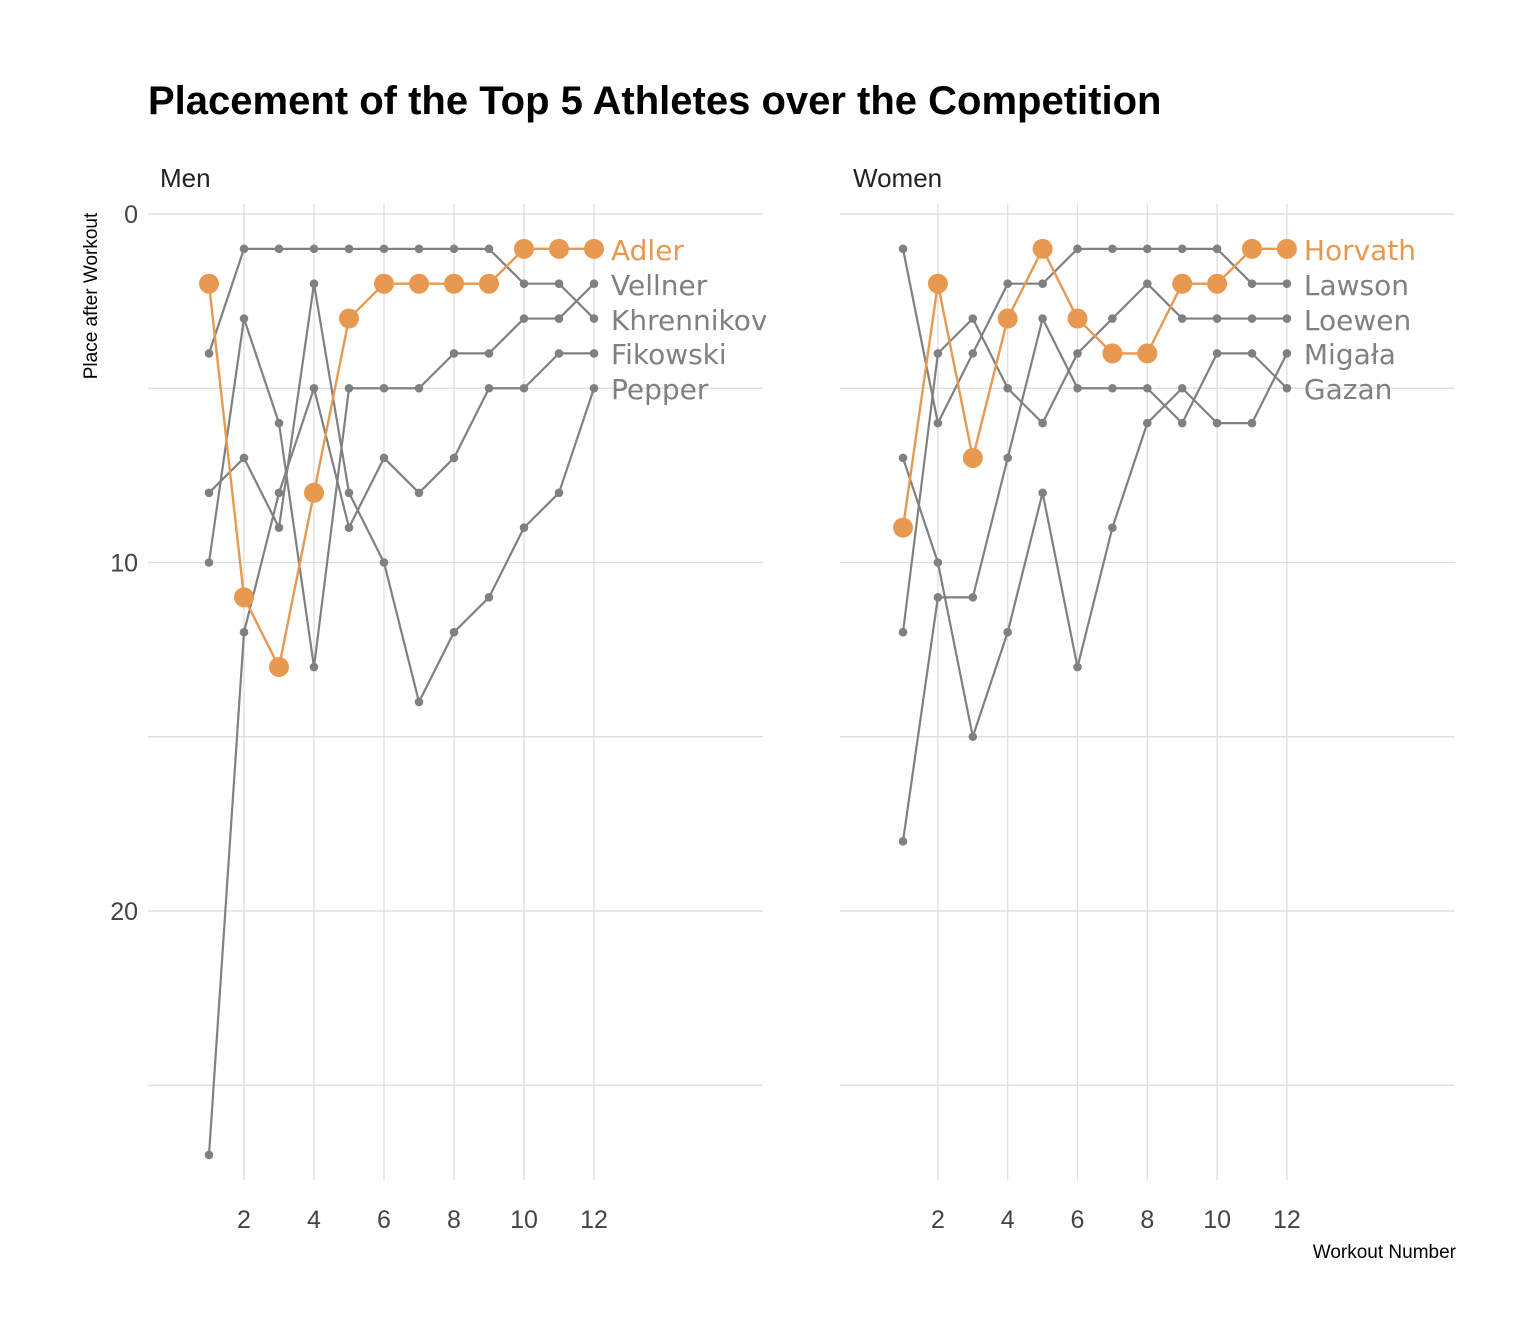 This screenshot has height=1344, width=1536. I want to click on series-horvath: Horvath, so click(1154, 386).